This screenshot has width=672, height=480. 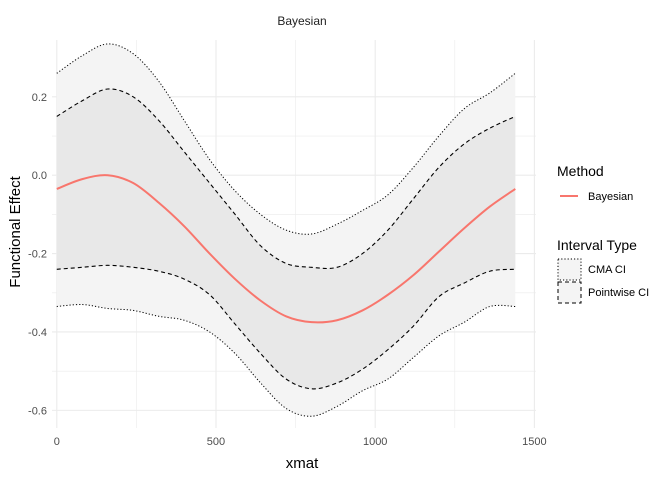 I want to click on legend-interval-title: Interval Type, so click(x=597, y=245).